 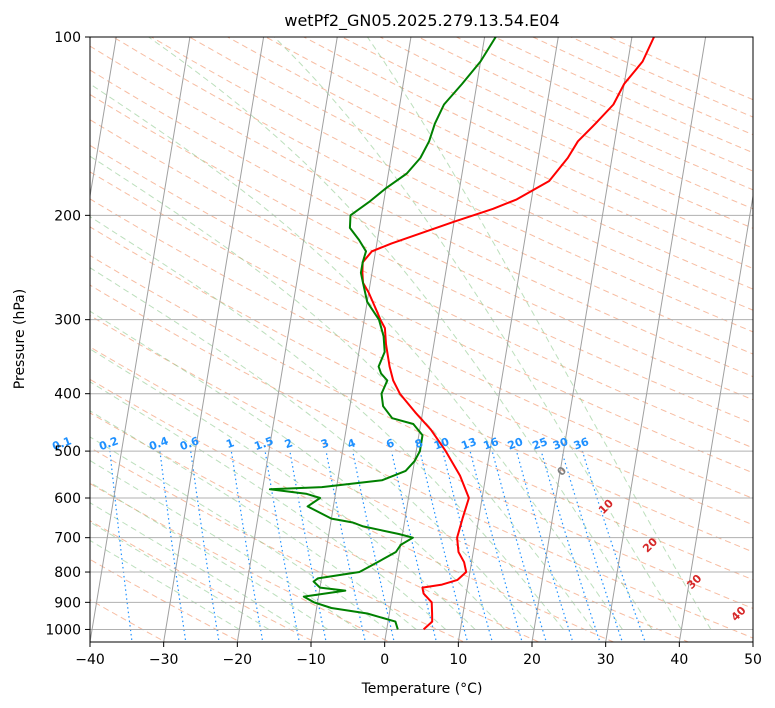 What do you see at coordinates (164, 660) in the screenshot?
I see `x-tick-label: −30` at bounding box center [164, 660].